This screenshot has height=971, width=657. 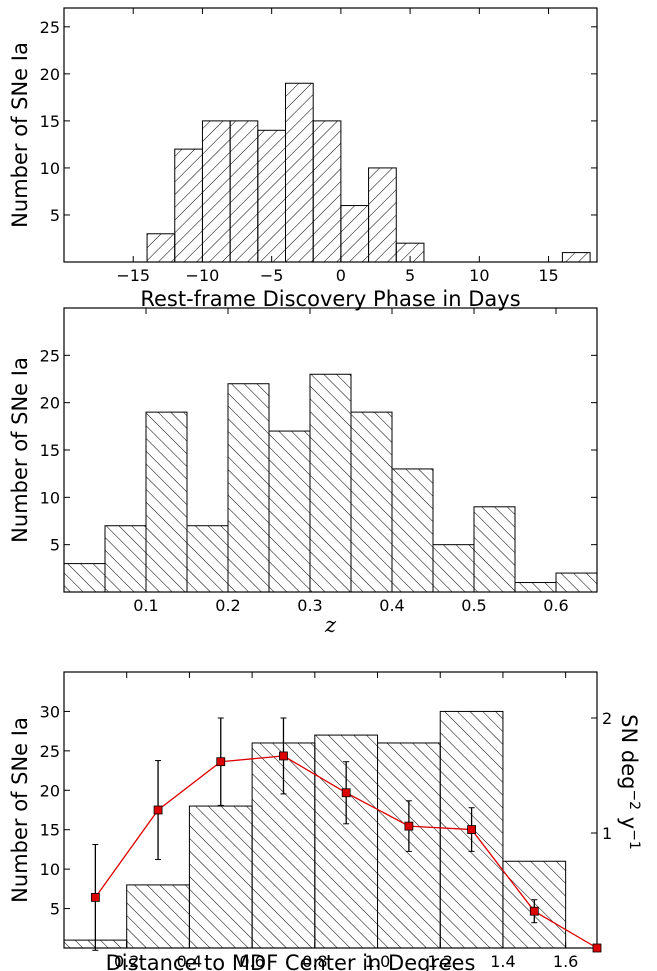 What do you see at coordinates (479, 275) in the screenshot?
I see `x-tick-label: 10` at bounding box center [479, 275].